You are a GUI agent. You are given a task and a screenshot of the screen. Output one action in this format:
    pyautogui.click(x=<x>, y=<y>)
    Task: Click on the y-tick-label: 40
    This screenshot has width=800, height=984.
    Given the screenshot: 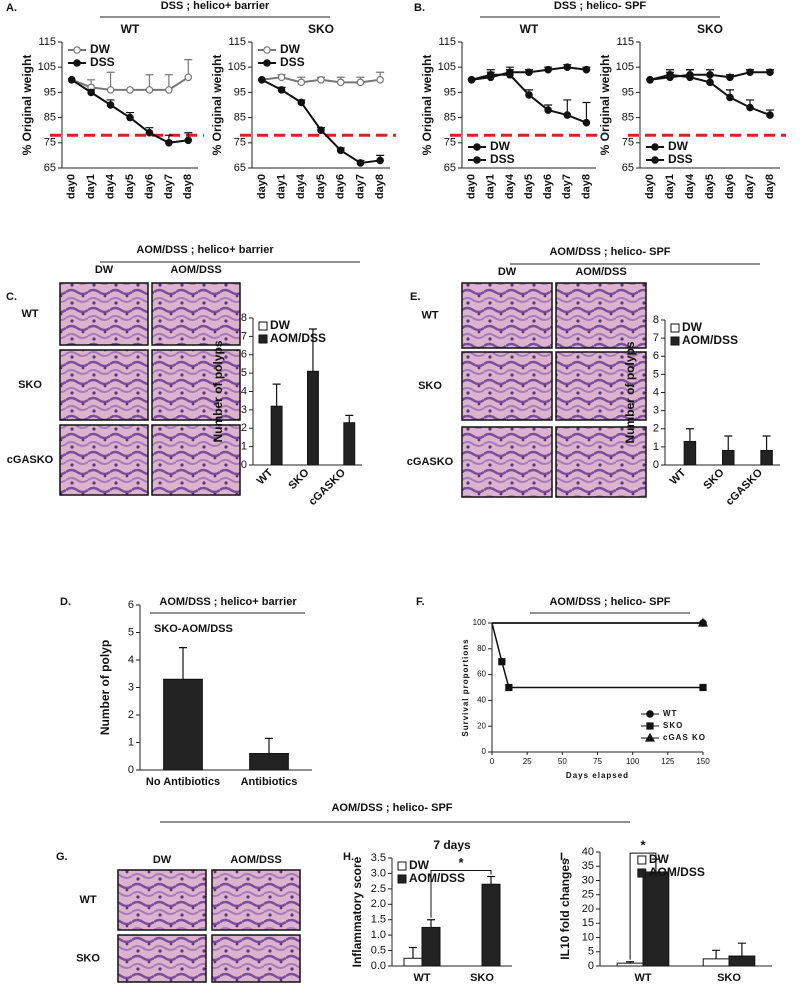 What is the action you would take?
    pyautogui.click(x=481, y=700)
    